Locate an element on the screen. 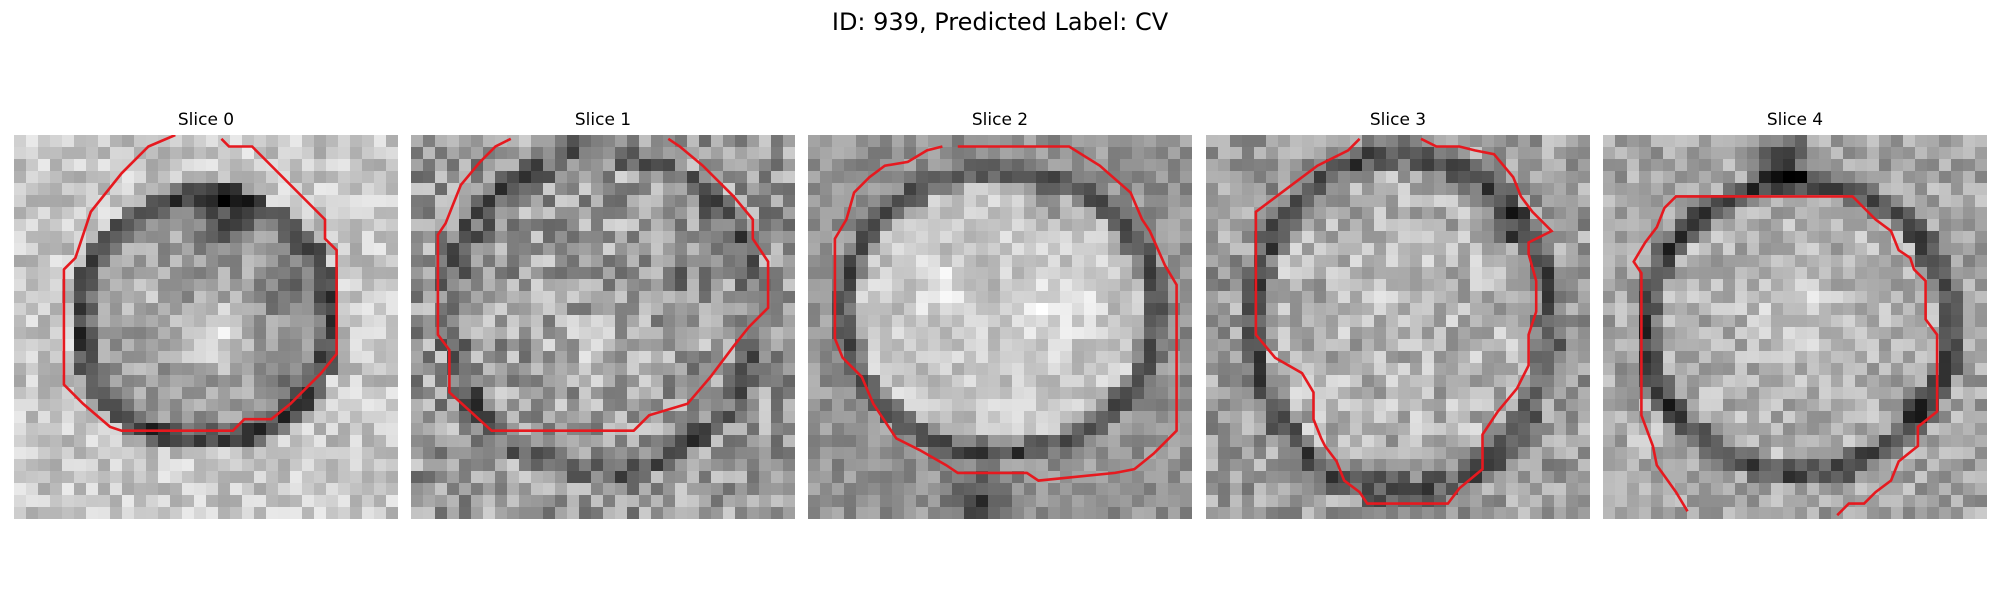  slice-title: Slice 0 is located at coordinates (206, 120).